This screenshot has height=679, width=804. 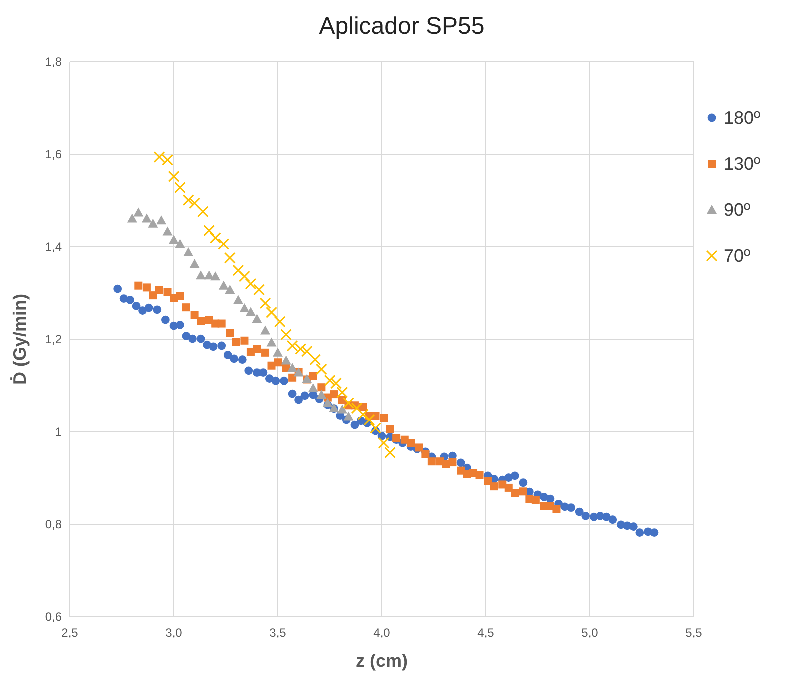 I want to click on x-tick-label: 3,0, so click(x=174, y=633).